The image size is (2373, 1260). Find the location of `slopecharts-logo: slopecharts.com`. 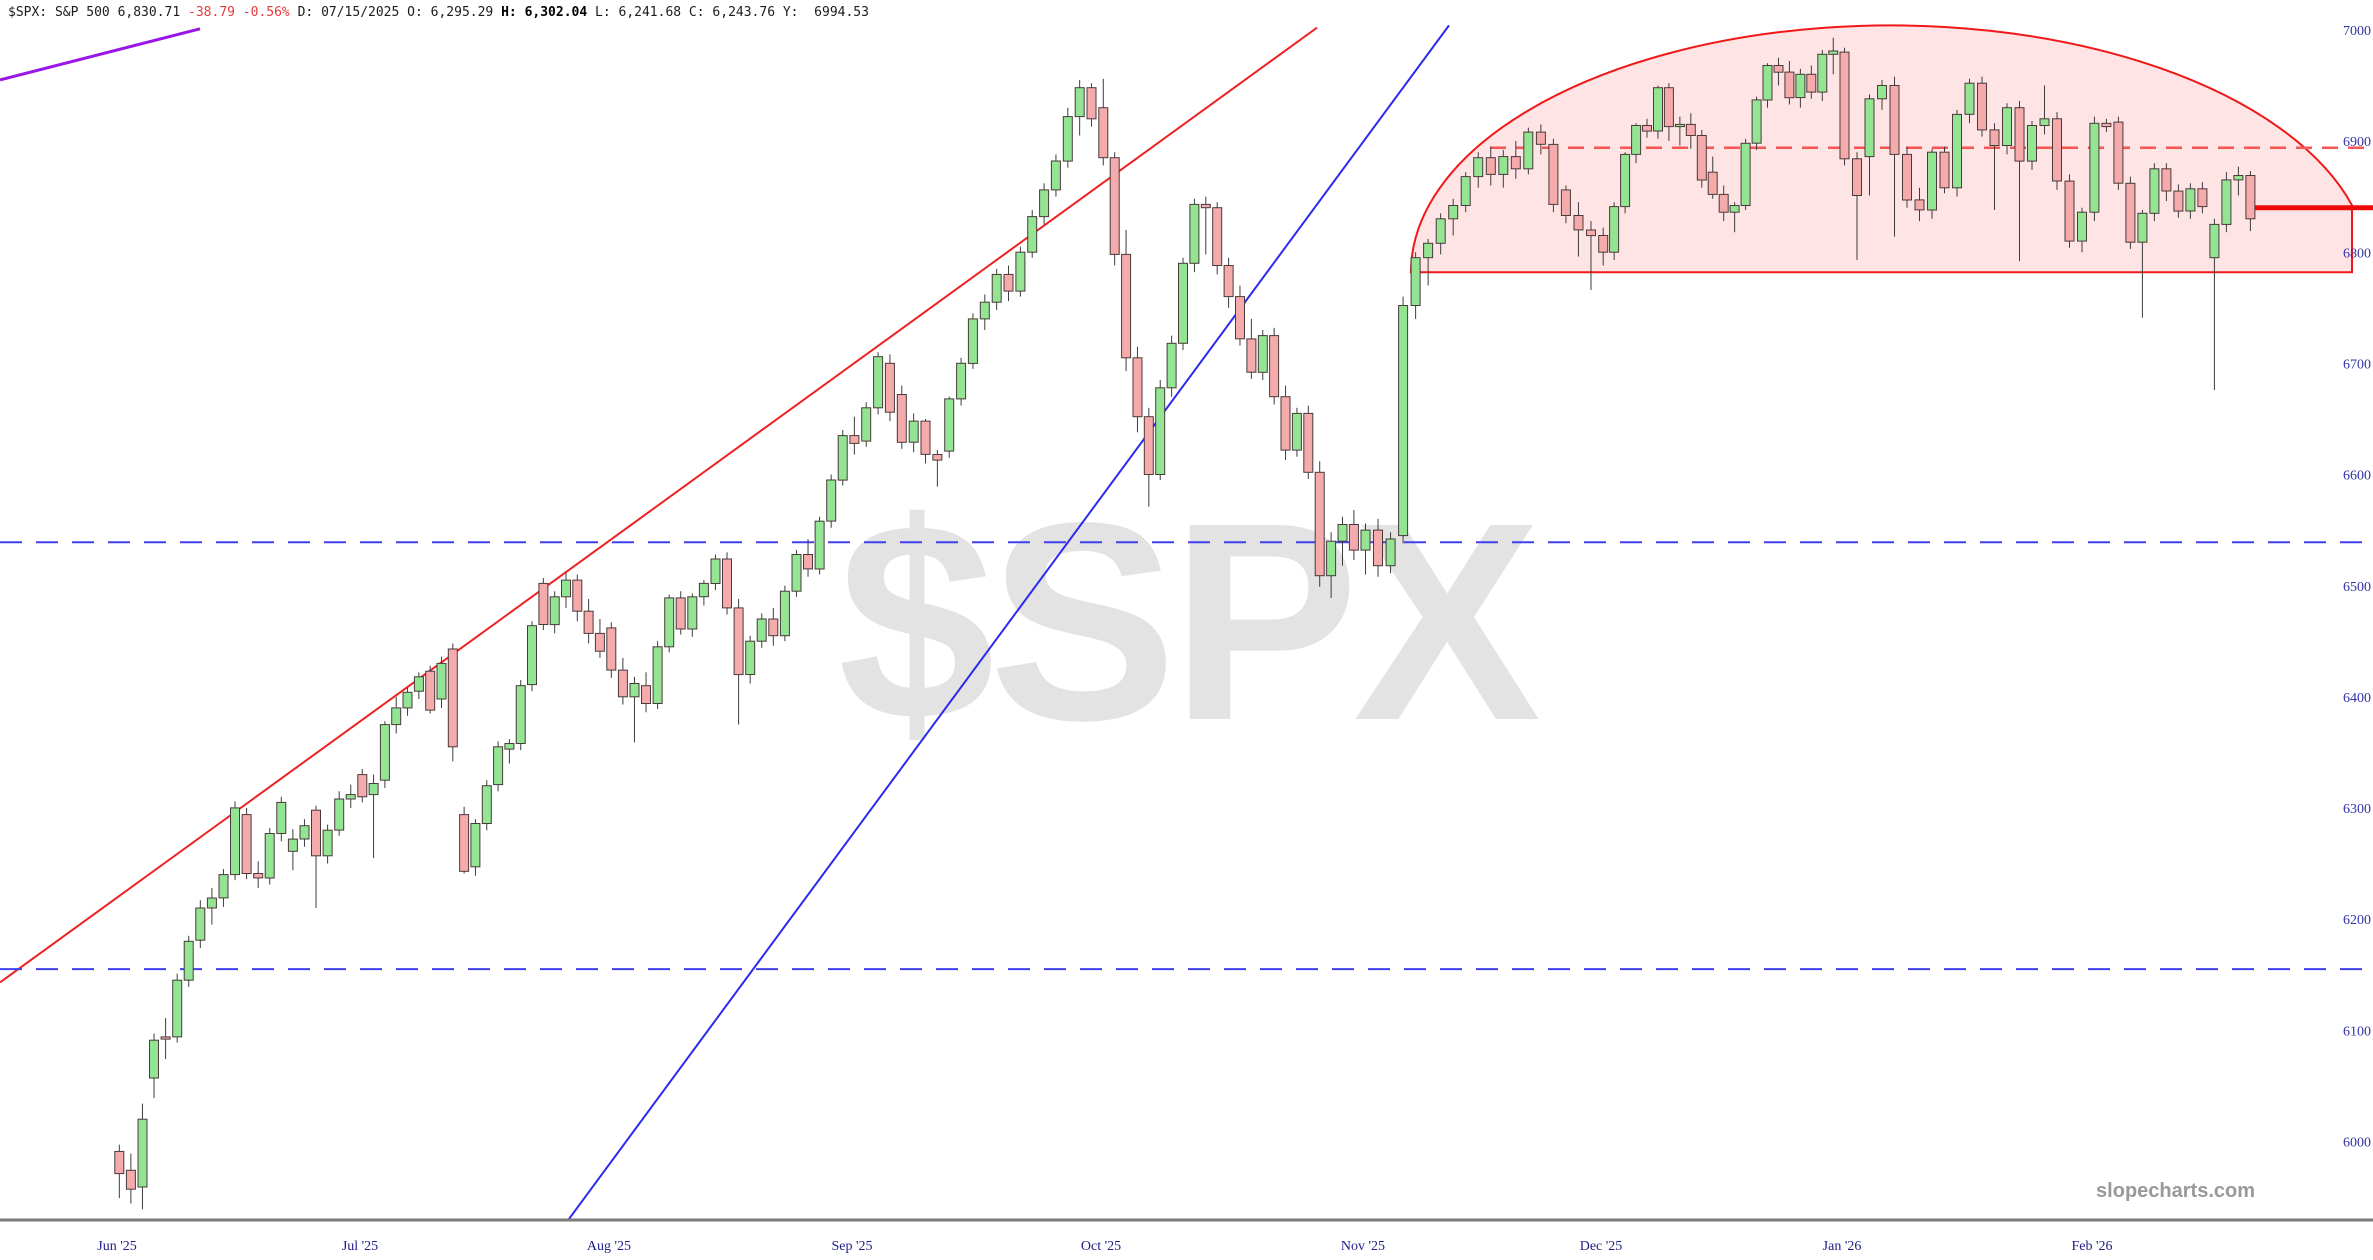

slopecharts-logo: slopecharts.com is located at coordinates (2175, 1191).